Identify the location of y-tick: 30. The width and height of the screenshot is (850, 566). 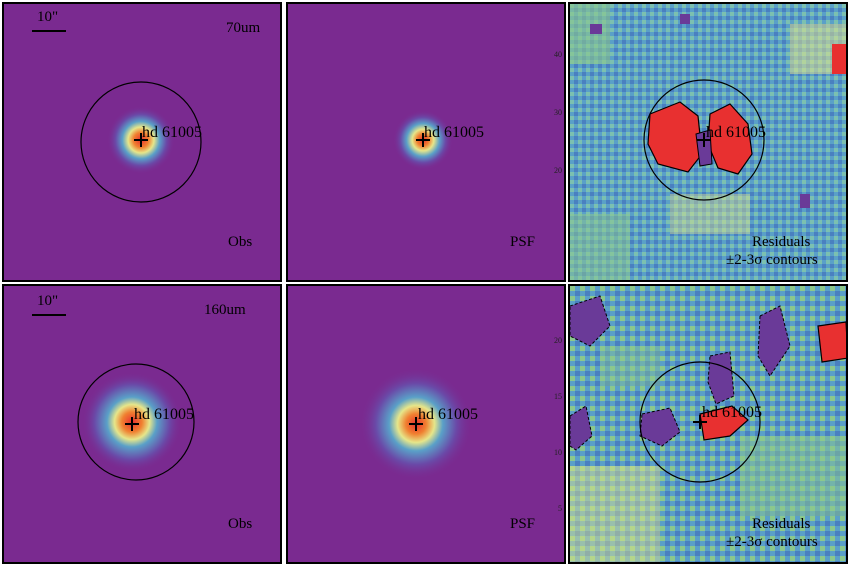
(558, 112).